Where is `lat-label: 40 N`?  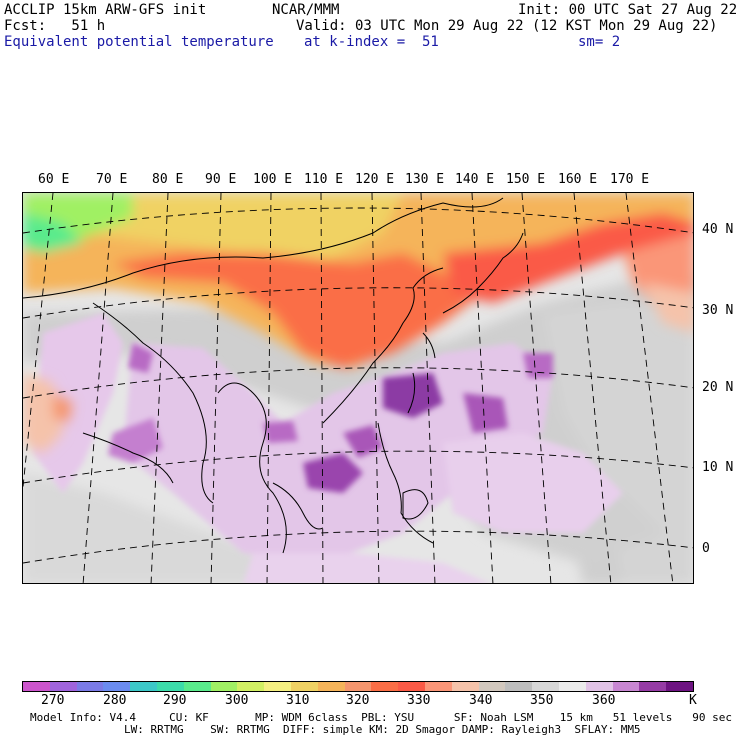
lat-label: 40 N is located at coordinates (718, 229).